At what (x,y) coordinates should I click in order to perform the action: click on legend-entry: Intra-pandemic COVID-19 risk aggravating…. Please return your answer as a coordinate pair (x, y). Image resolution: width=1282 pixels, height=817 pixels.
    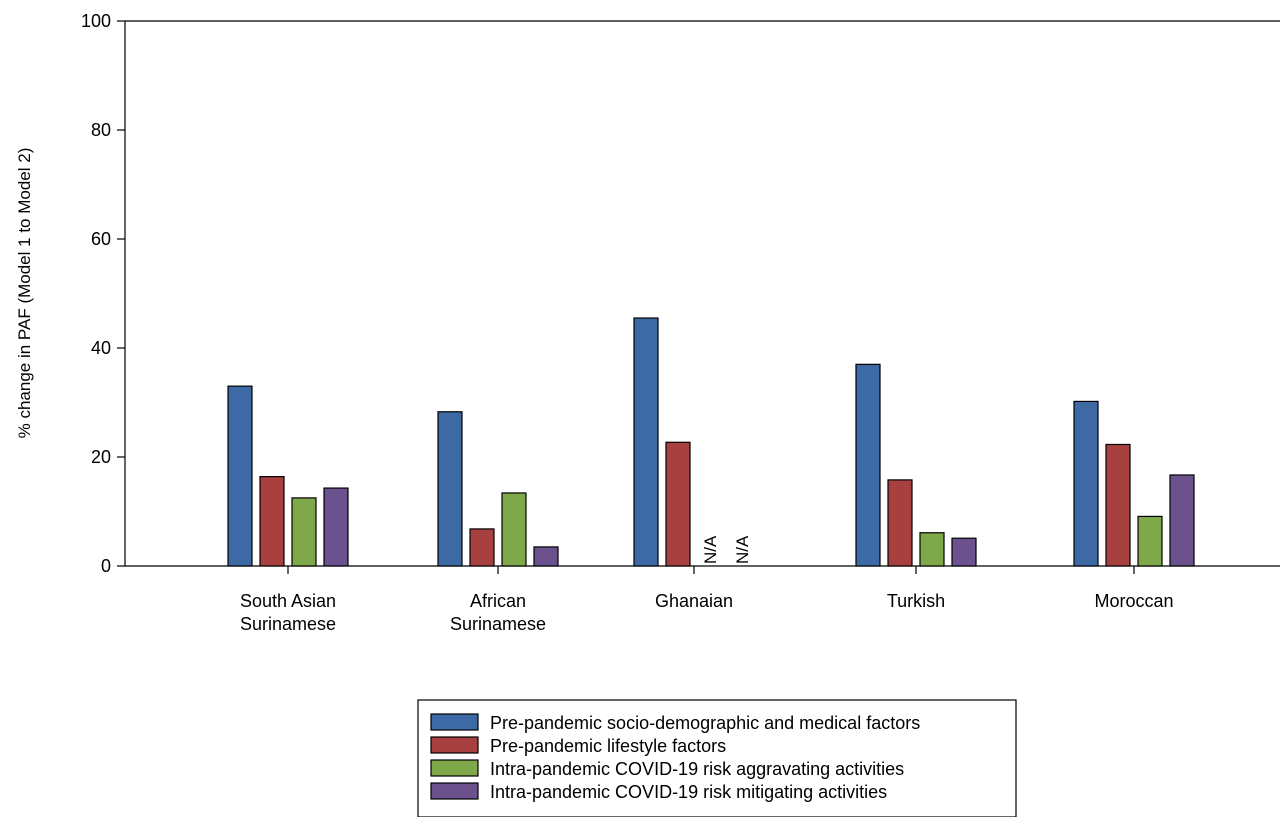
    Looking at the image, I should click on (697, 769).